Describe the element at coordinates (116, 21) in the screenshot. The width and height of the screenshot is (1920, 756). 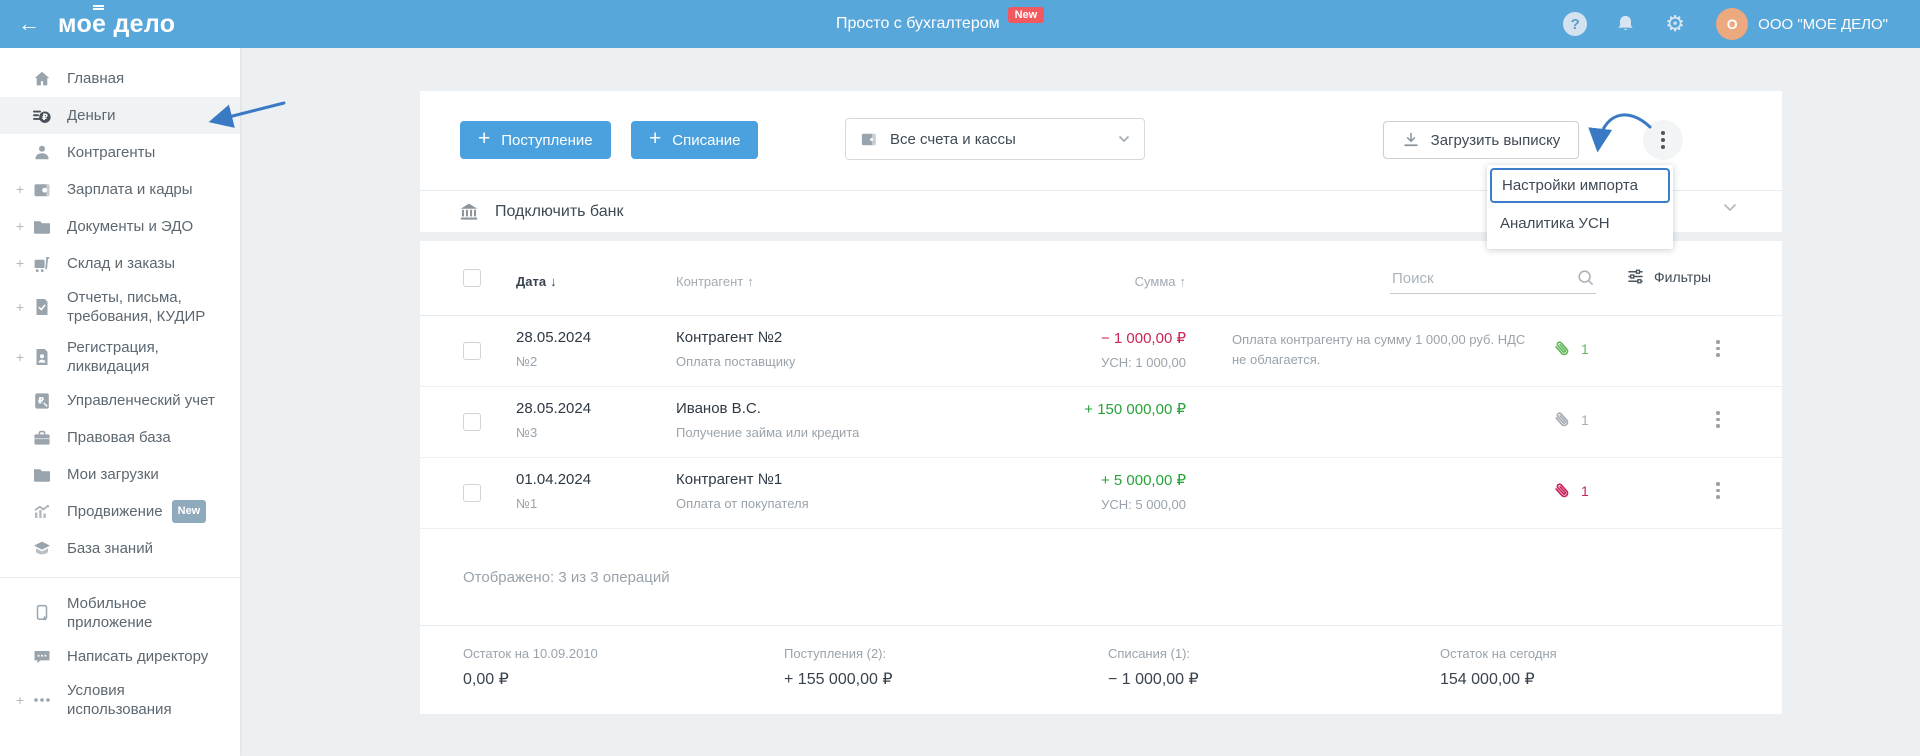
I see `app-logo: мое дело` at that location.